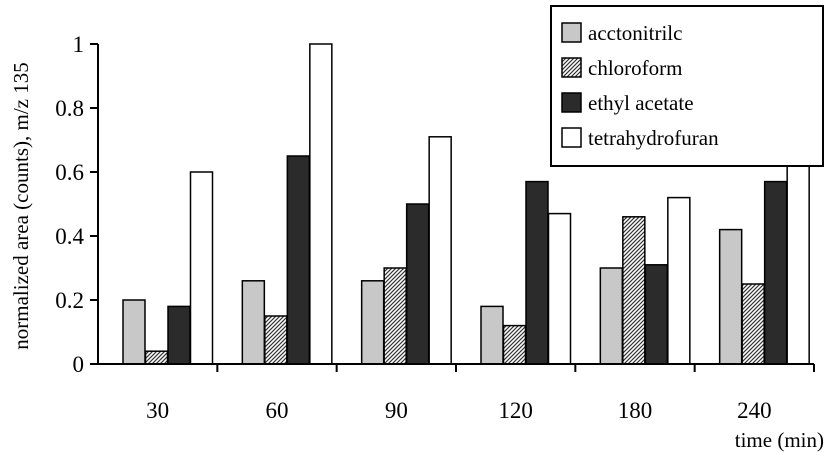 The width and height of the screenshot is (827, 453). What do you see at coordinates (641, 103) in the screenshot?
I see `legend-label-ethyl-acetate: ethyl acetate` at bounding box center [641, 103].